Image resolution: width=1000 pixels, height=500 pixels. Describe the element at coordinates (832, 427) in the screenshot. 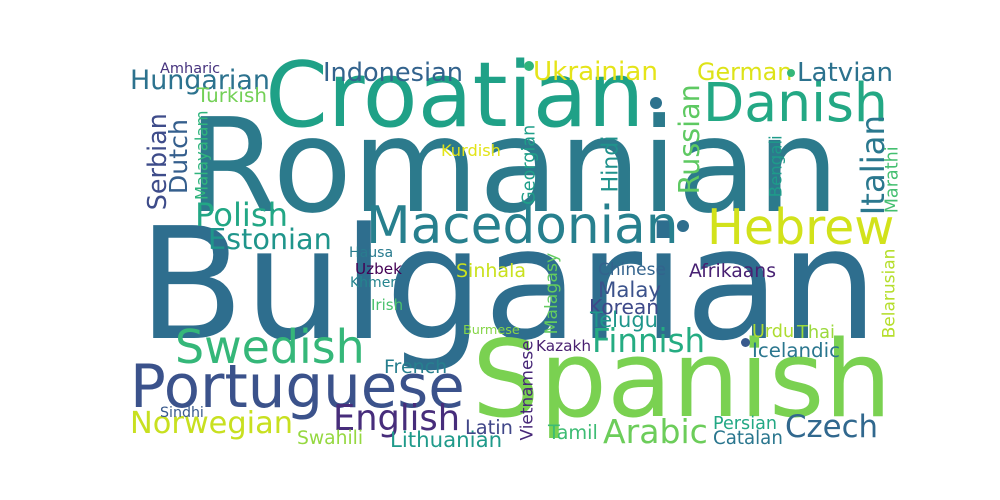

I see `word-czech: Czech` at that location.